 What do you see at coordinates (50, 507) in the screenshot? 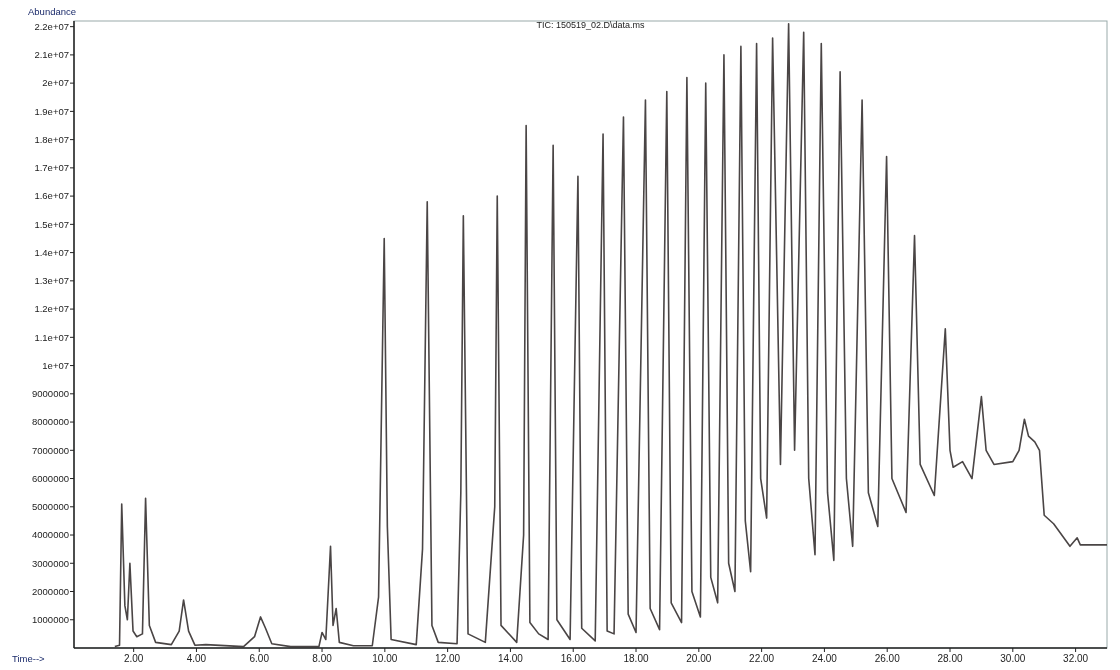
I see `y-tick-label: 5000000` at bounding box center [50, 507].